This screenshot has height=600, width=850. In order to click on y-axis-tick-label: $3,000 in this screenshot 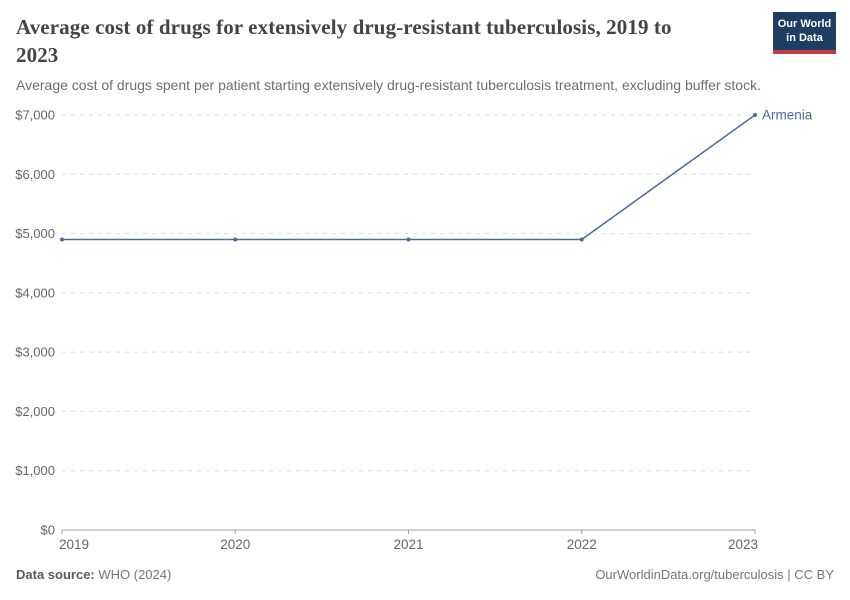, I will do `click(35, 352)`.